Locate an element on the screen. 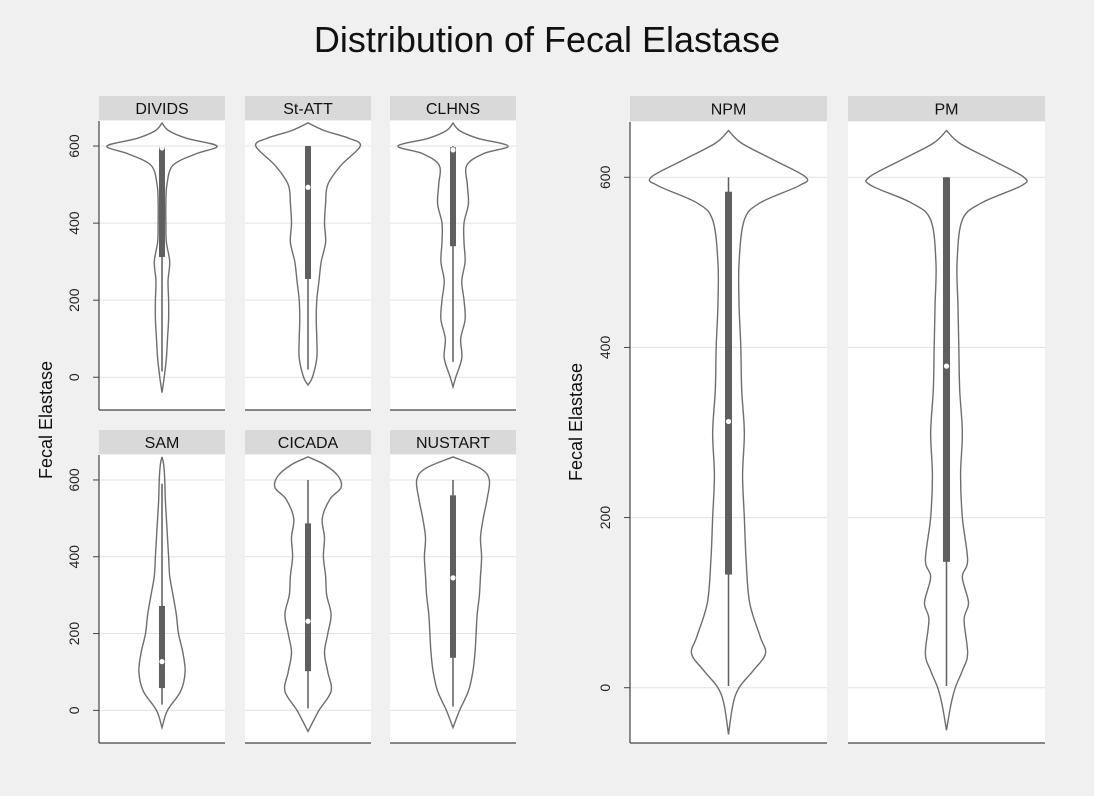  panel-nustart: NUSTART is located at coordinates (453, 587).